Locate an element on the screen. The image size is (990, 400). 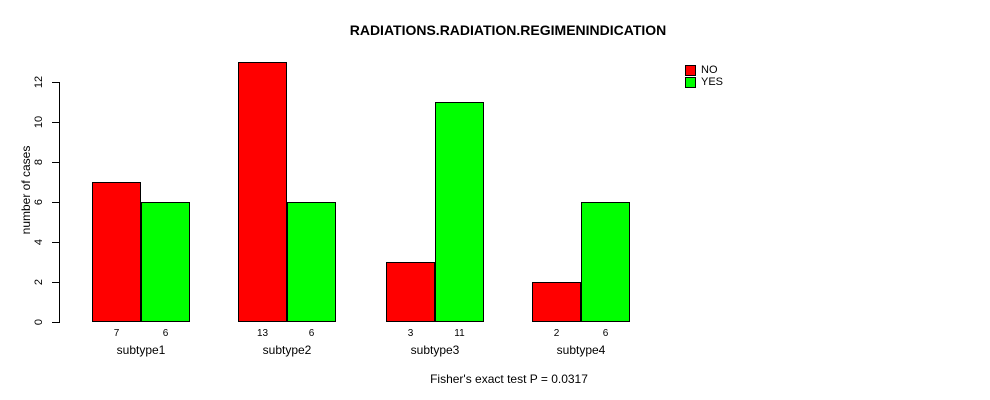
y-tick-label: 10 is located at coordinates (39, 122).